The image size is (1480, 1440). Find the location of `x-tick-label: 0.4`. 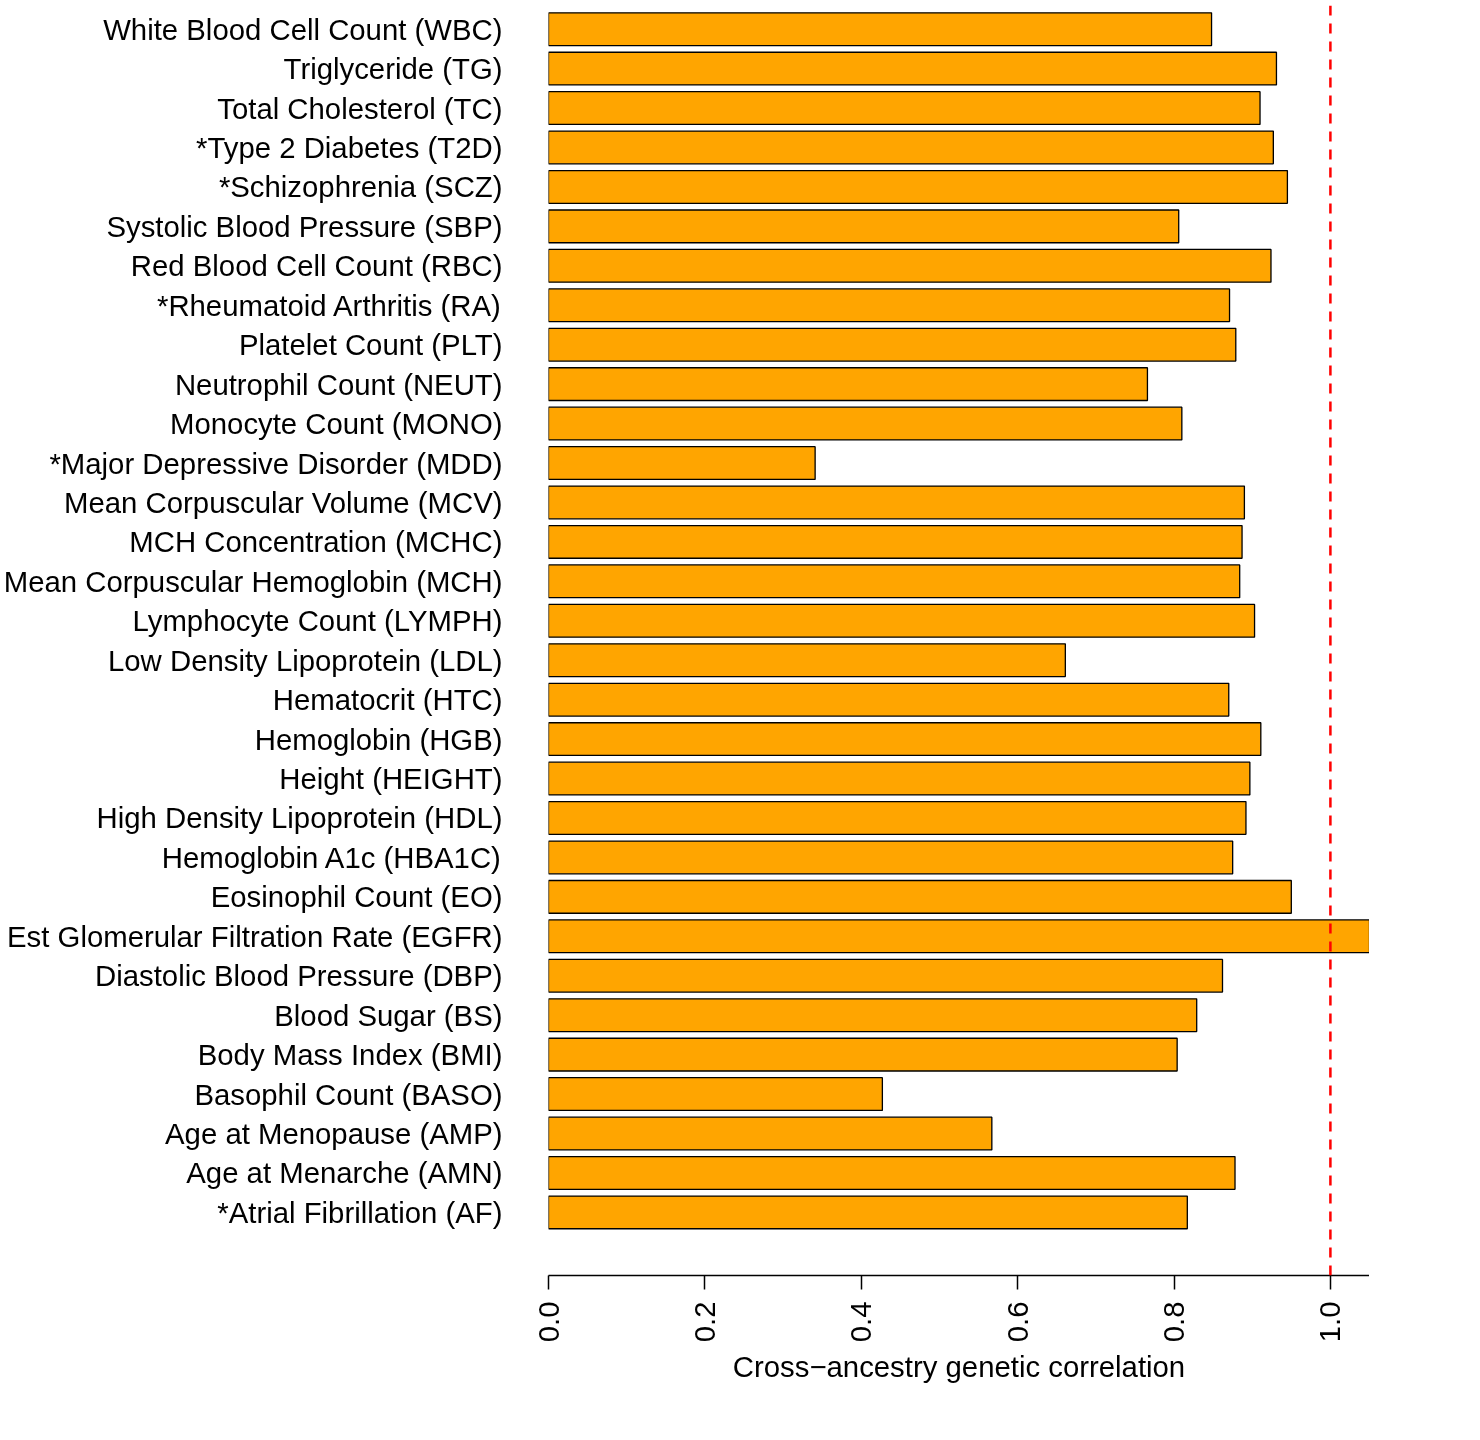

x-tick-label: 0.4 is located at coordinates (861, 1322).